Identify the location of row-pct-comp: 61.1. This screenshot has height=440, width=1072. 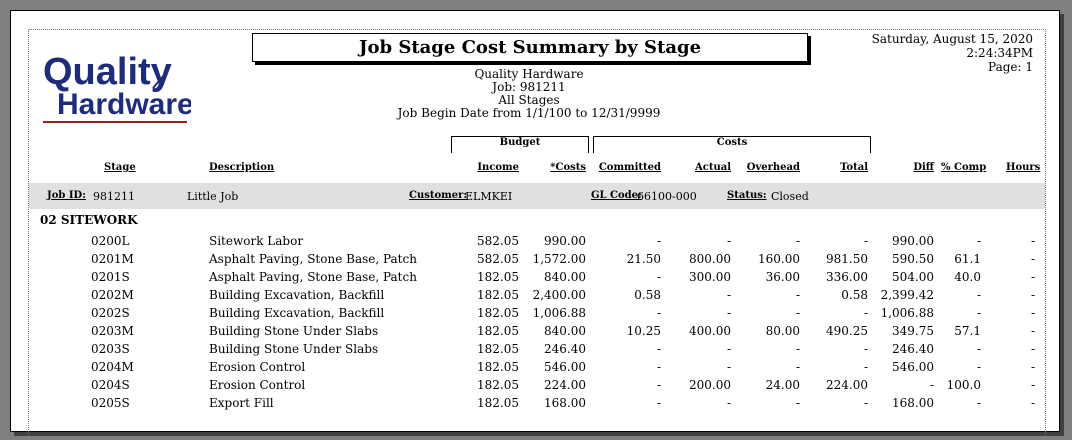
(967, 259).